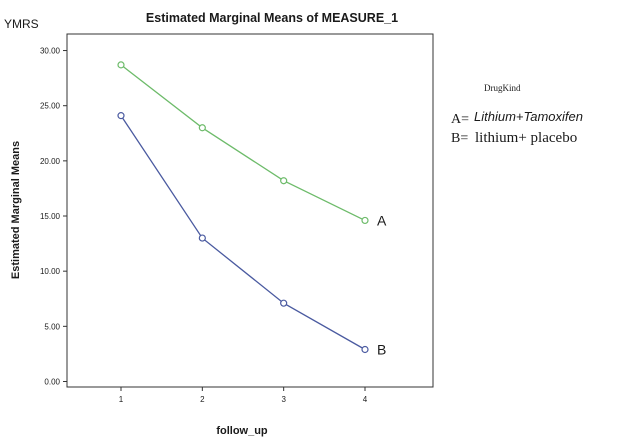 This screenshot has width=617, height=439. What do you see at coordinates (272, 18) in the screenshot?
I see `chart-title: Estimated Marginal Means of MEASURE_1` at bounding box center [272, 18].